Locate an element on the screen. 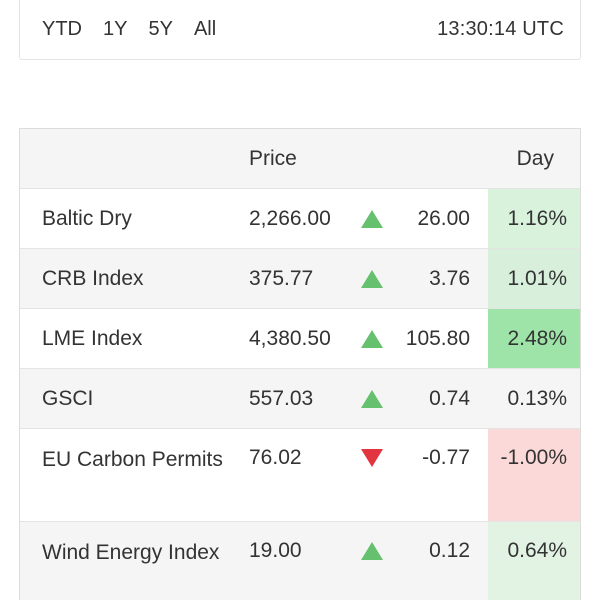  row-change: 26.00 is located at coordinates (443, 218).